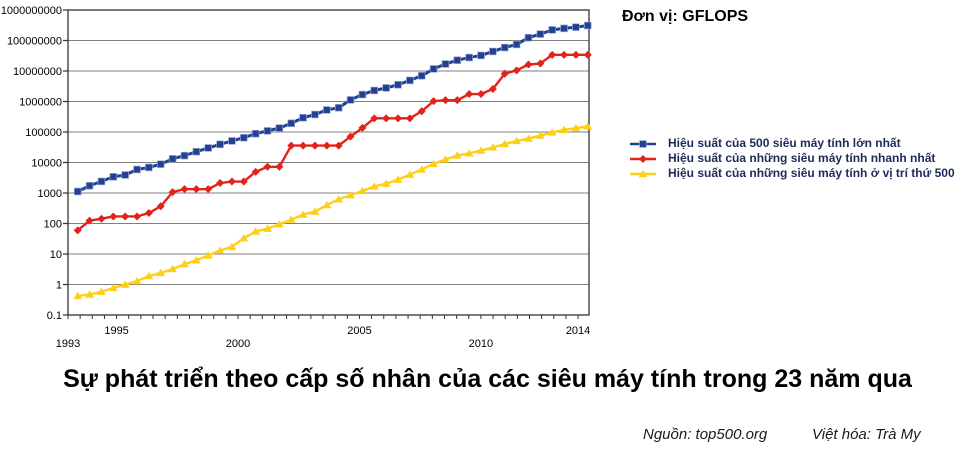 The width and height of the screenshot is (975, 465). Describe the element at coordinates (866, 434) in the screenshot. I see `credit-text: Việt hóa: Trà My` at that location.